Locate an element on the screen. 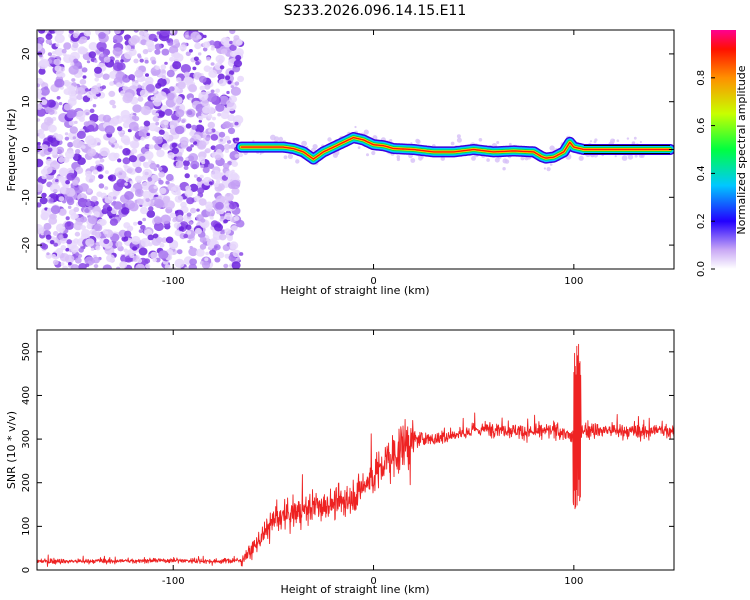 This screenshot has height=600, width=750. y-tick-label: -10 is located at coordinates (26, 197).